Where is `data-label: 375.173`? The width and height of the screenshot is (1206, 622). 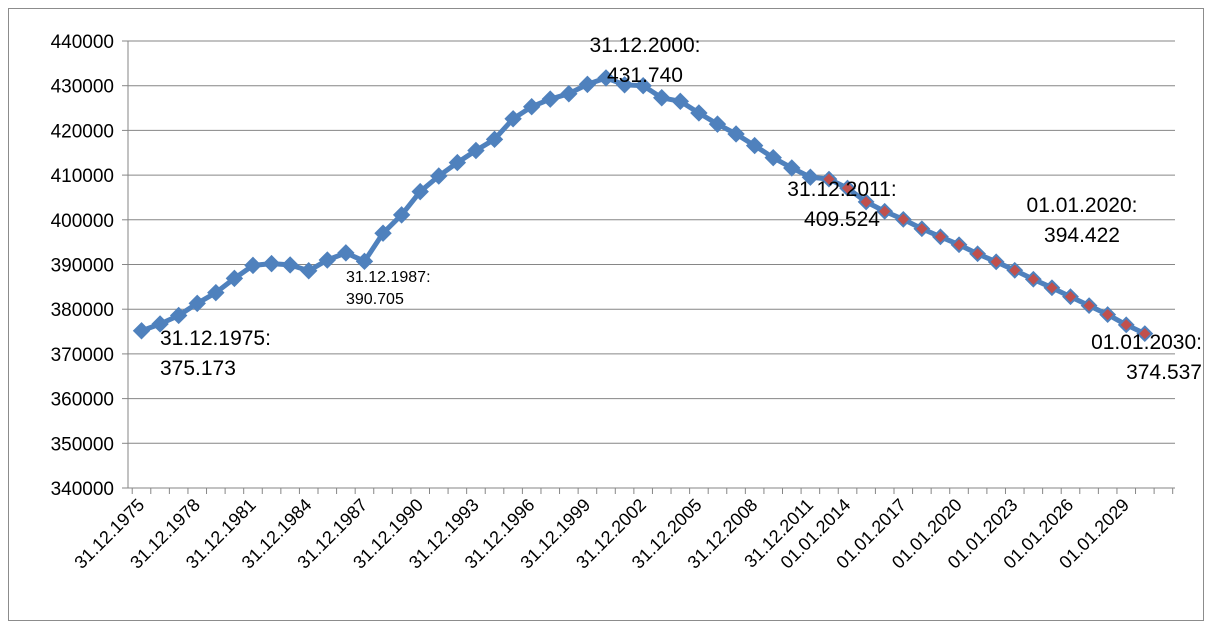
data-label: 375.173 is located at coordinates (198, 368).